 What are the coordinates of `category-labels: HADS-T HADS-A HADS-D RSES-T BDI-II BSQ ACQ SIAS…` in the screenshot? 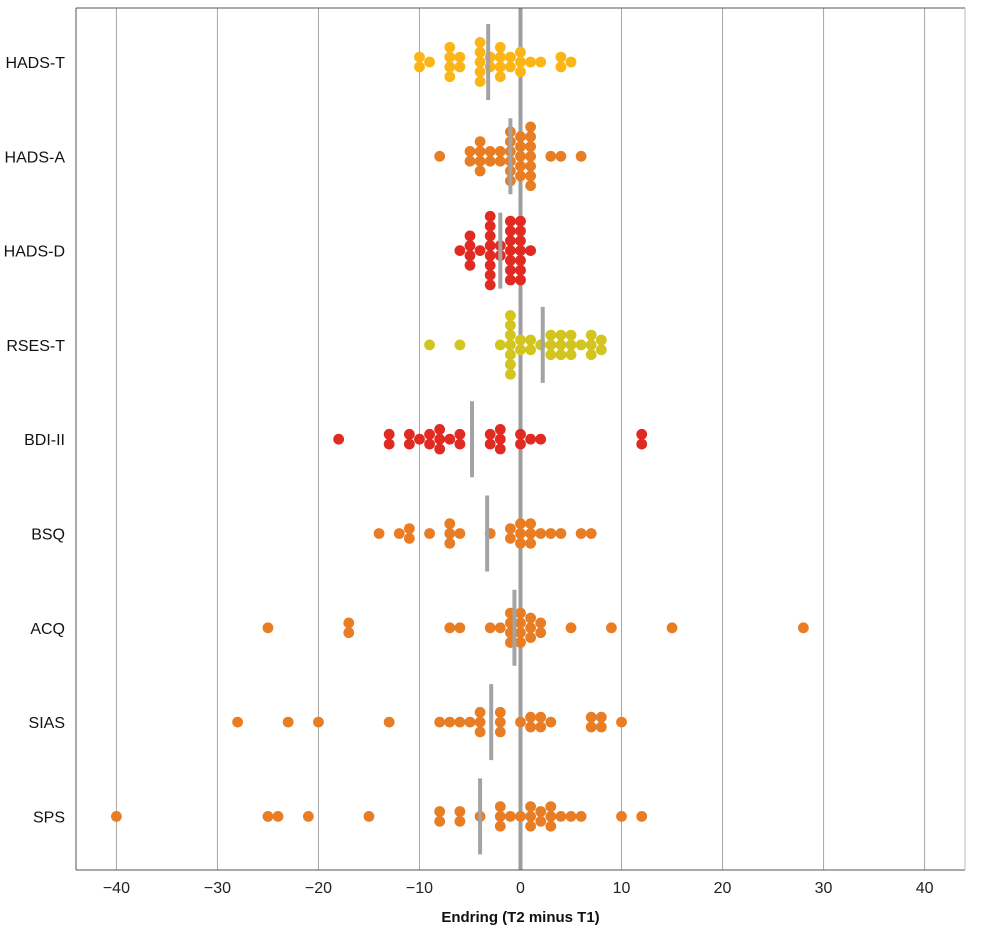 It's located at (35, 440).